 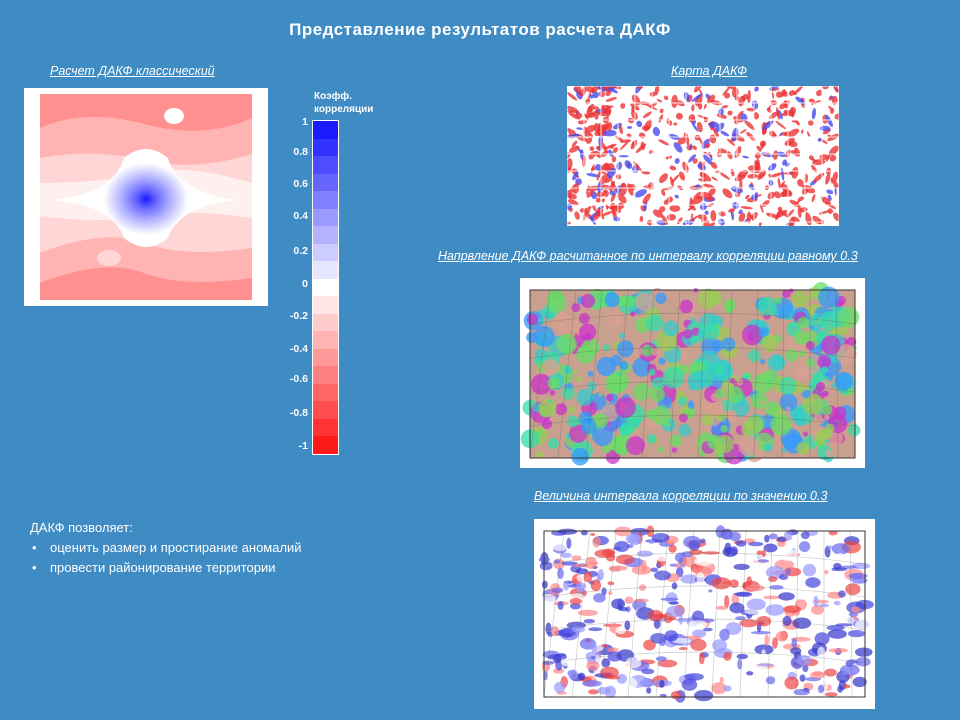 I want to click on legend-title: Коэфф. корреляции, so click(x=343, y=103).